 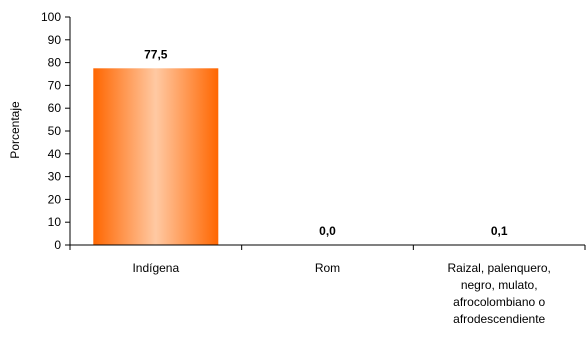 What do you see at coordinates (327, 231) in the screenshot?
I see `data-label-1: 0,0` at bounding box center [327, 231].